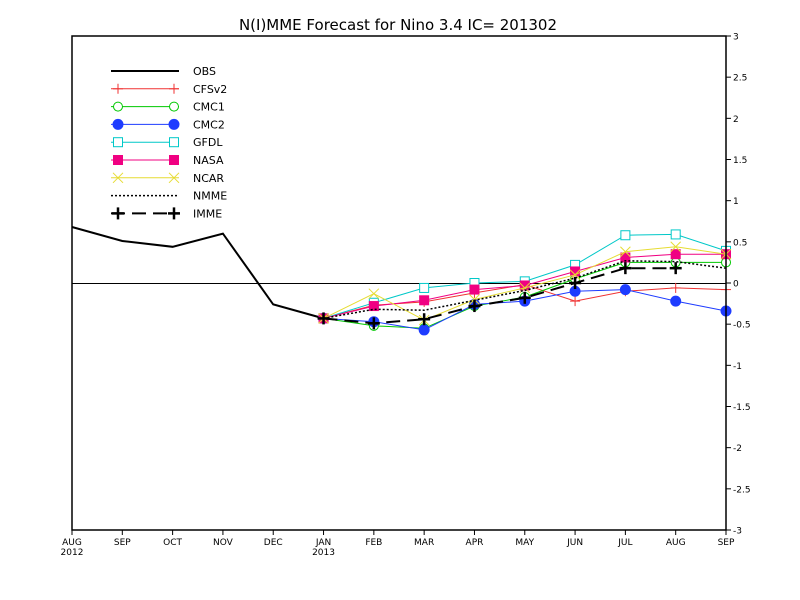  I want to click on x-tick-label: APR, so click(475, 543).